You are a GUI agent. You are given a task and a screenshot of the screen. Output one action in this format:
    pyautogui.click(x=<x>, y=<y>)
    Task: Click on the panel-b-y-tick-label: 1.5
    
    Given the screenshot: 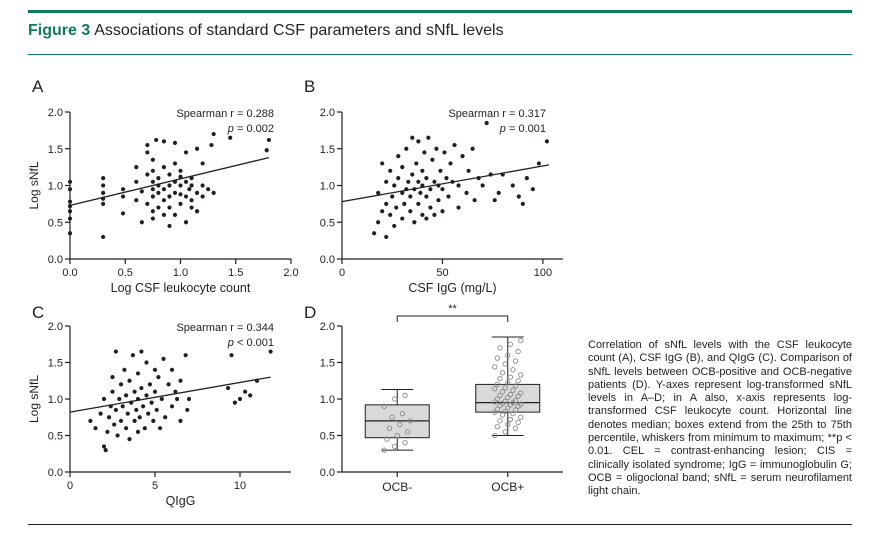 What is the action you would take?
    pyautogui.click(x=327, y=150)
    